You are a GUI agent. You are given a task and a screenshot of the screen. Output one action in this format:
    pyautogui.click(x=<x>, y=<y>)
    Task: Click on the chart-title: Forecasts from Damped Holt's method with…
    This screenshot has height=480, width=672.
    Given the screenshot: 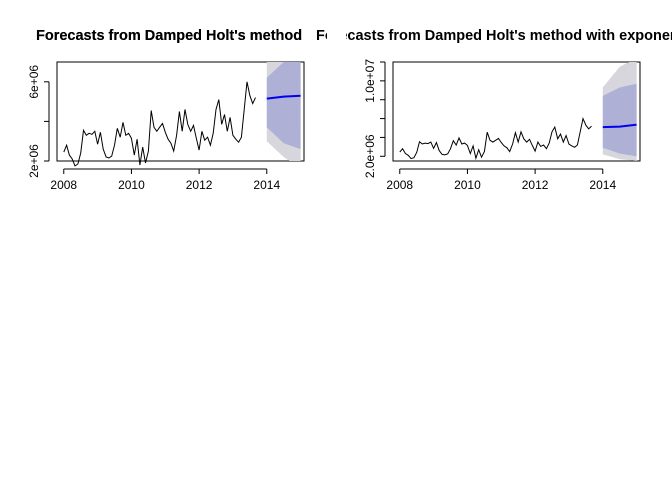 What is the action you would take?
    pyautogui.click(x=494, y=36)
    